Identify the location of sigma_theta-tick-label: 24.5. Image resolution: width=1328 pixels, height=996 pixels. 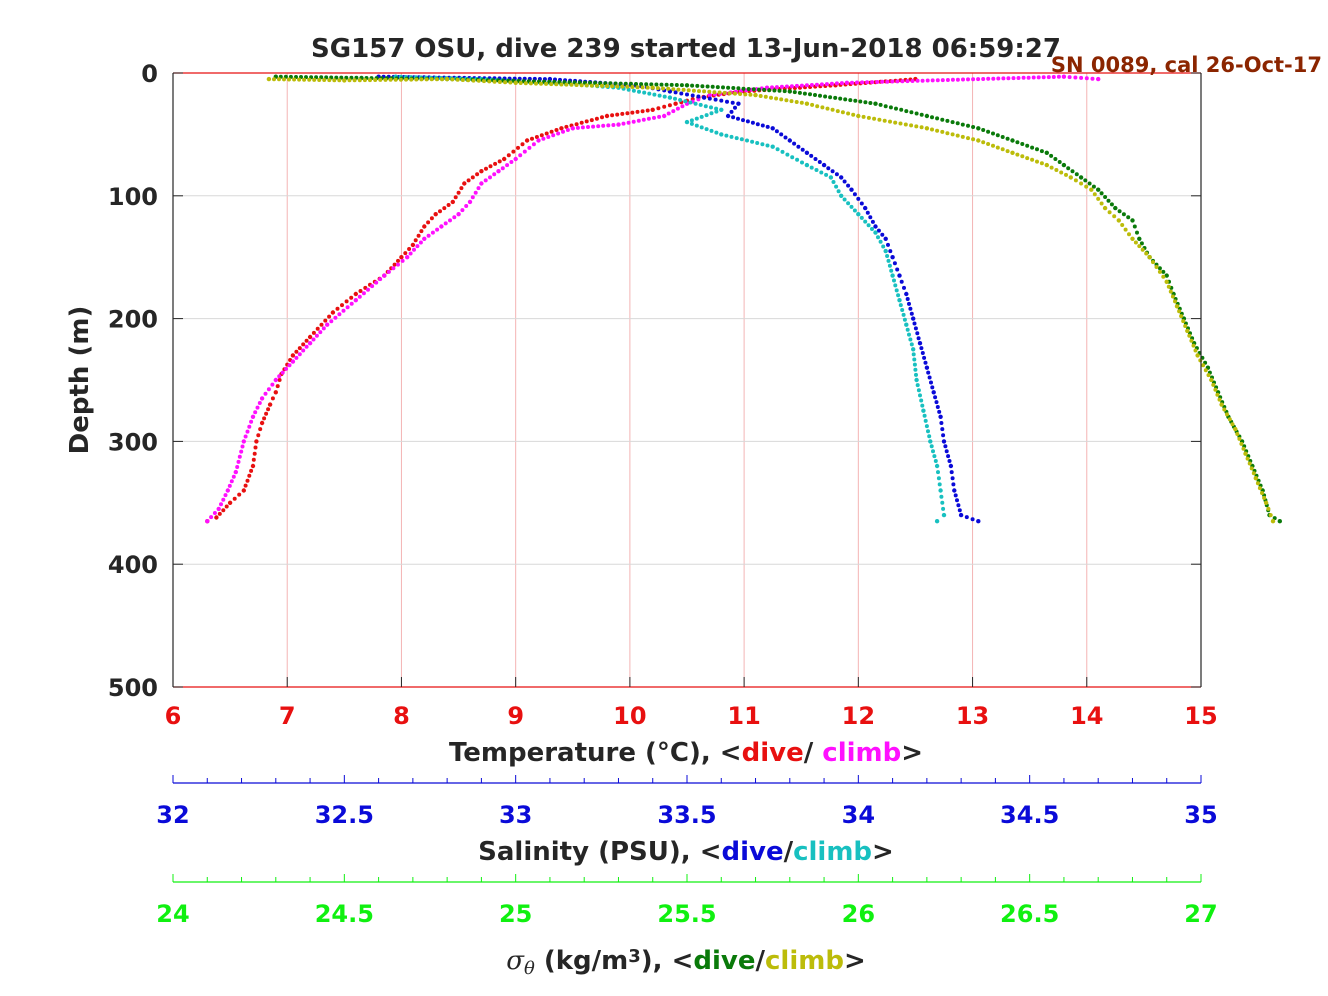
(344, 914).